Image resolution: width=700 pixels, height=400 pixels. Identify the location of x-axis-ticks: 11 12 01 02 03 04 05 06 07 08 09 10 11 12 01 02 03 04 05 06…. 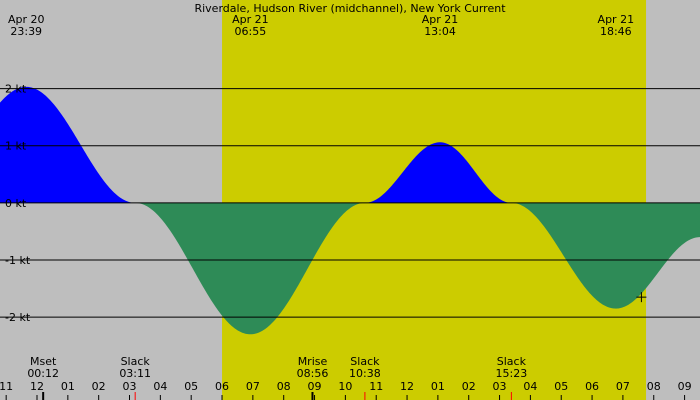
(346, 390).